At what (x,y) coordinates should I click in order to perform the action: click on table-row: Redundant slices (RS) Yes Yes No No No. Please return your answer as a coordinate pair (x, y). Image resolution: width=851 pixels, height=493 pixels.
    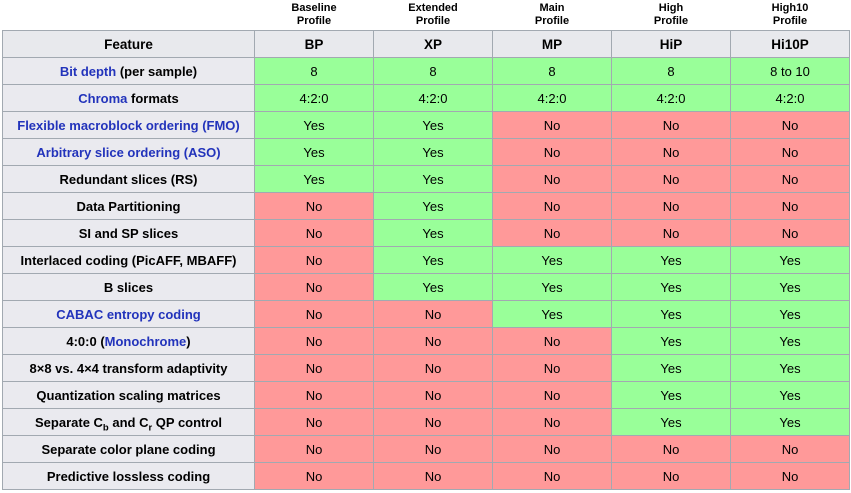
    Looking at the image, I should click on (426, 179).